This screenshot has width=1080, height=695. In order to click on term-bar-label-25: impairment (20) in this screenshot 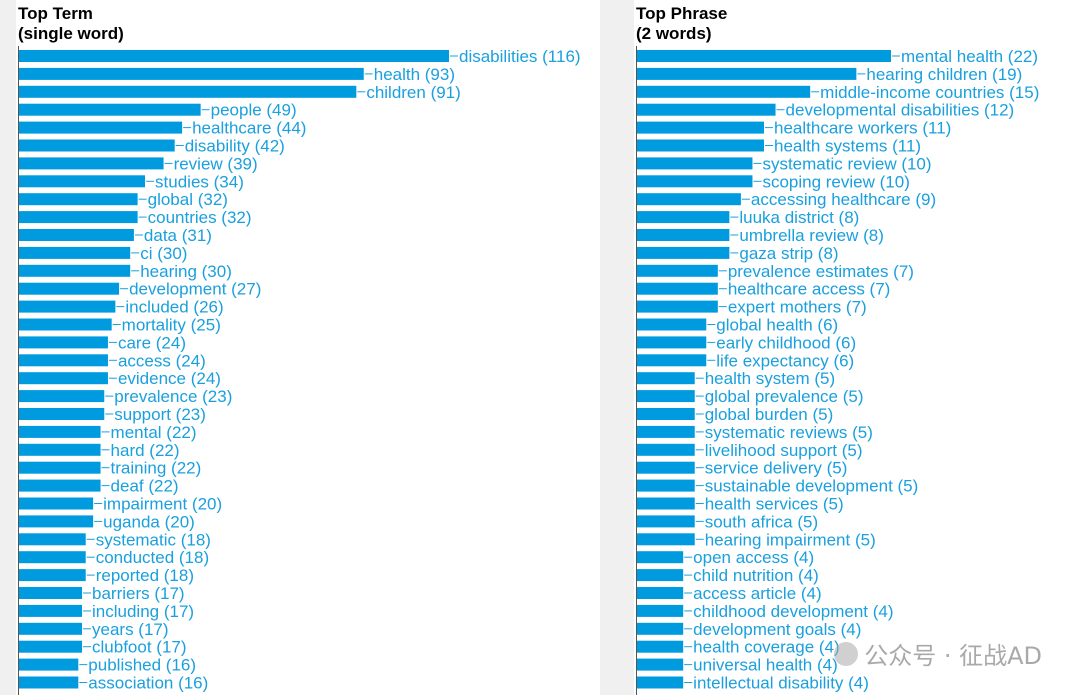, I will do `click(162, 504)`.